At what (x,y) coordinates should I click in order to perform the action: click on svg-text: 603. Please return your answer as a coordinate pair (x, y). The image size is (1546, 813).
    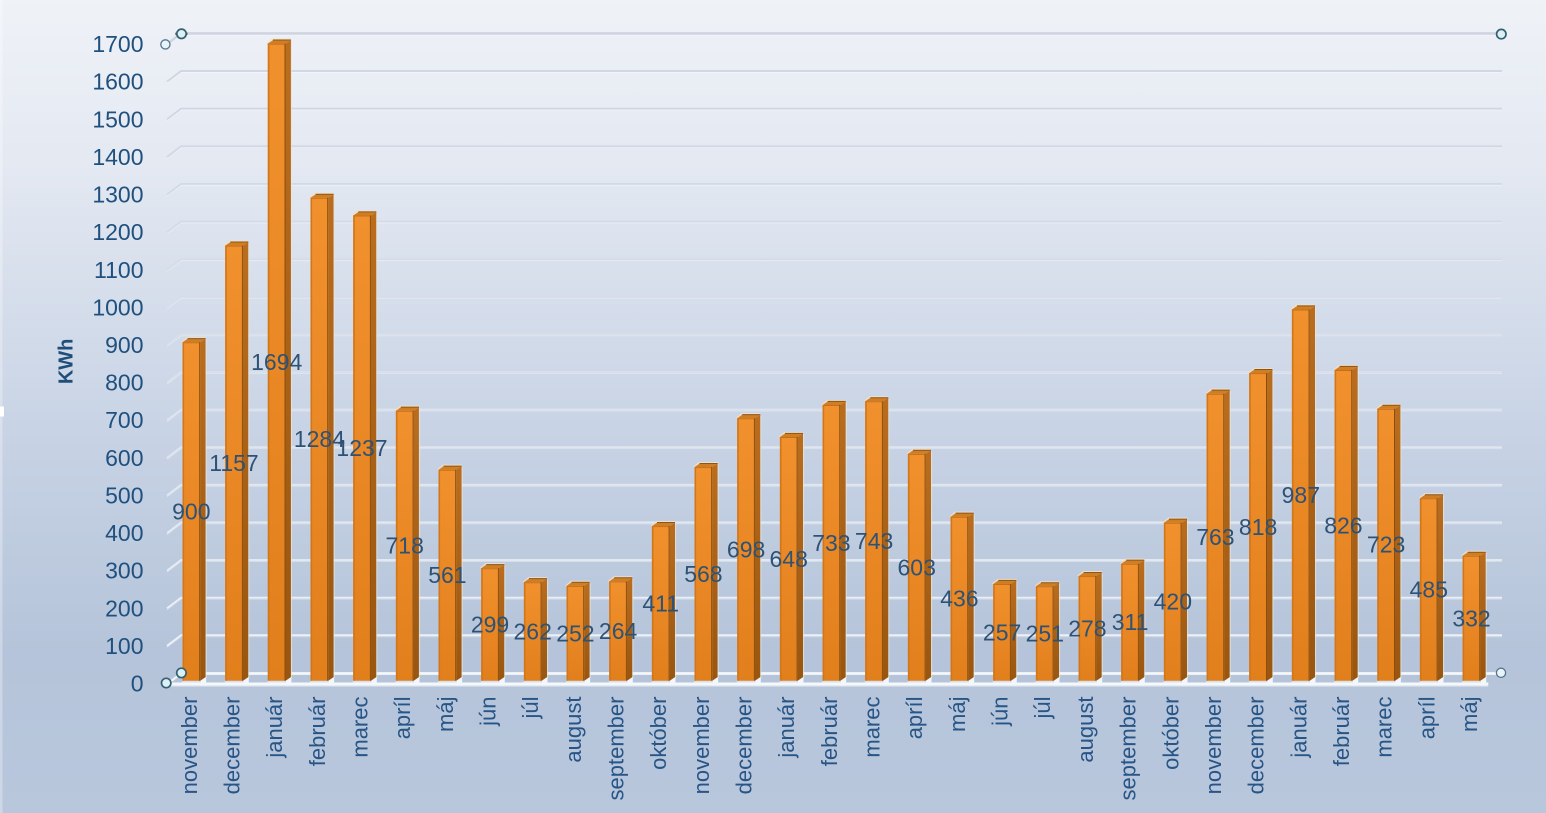
    Looking at the image, I should click on (917, 567).